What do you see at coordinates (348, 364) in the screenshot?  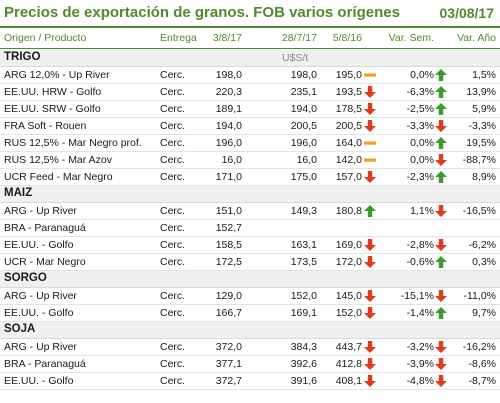 I see `price-year-ago: 412,8` at bounding box center [348, 364].